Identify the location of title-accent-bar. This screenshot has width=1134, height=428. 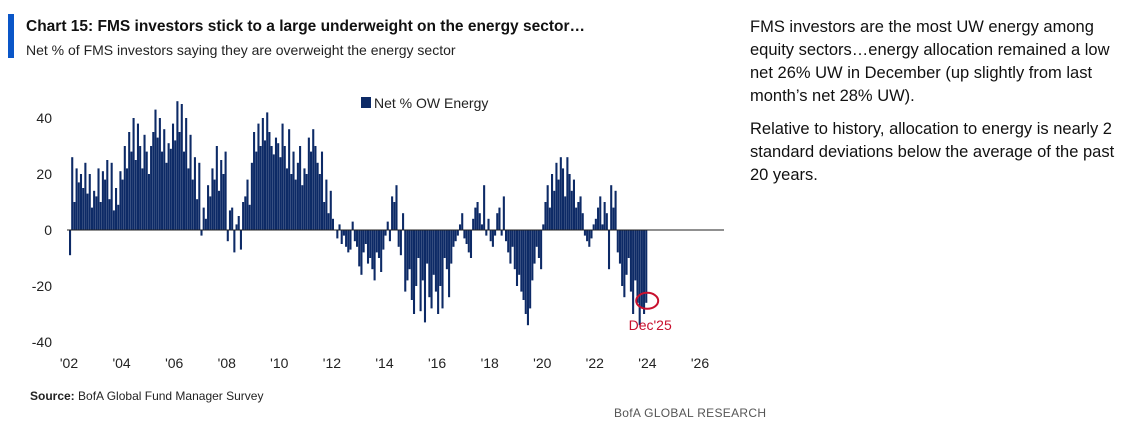
(11, 36).